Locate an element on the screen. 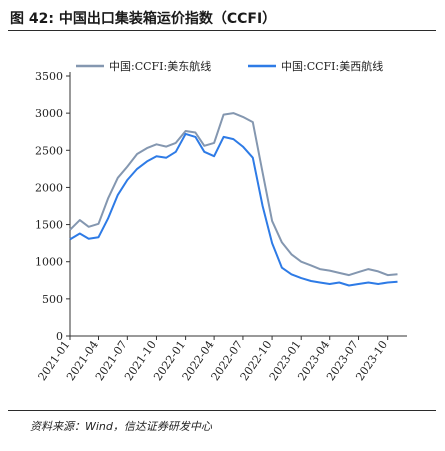 The height and width of the screenshot is (451, 445). y-tick-label: 1000 is located at coordinates (49, 262).